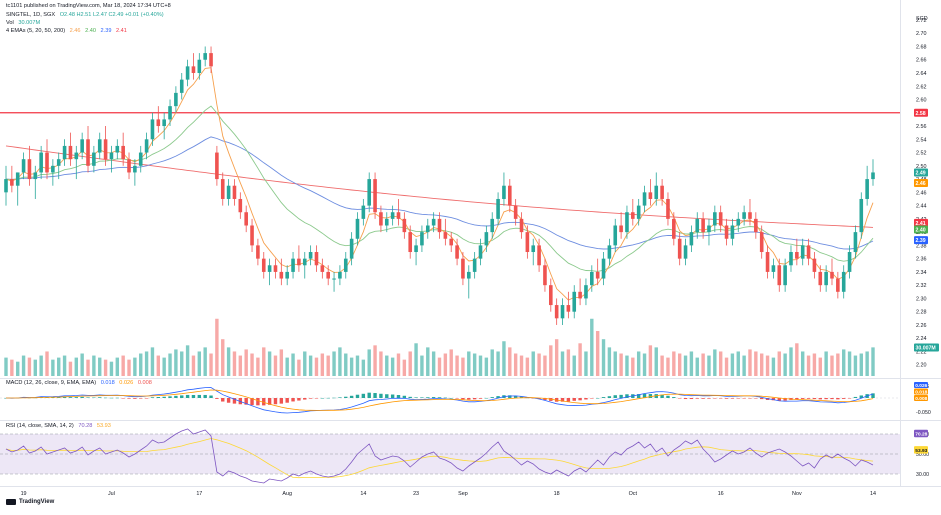 This screenshot has height=515, width=941. I want to click on ohlc-text: O2.48 H2.51 L2.47 C2.49 +0.01 (+0.40%), so click(111, 15).